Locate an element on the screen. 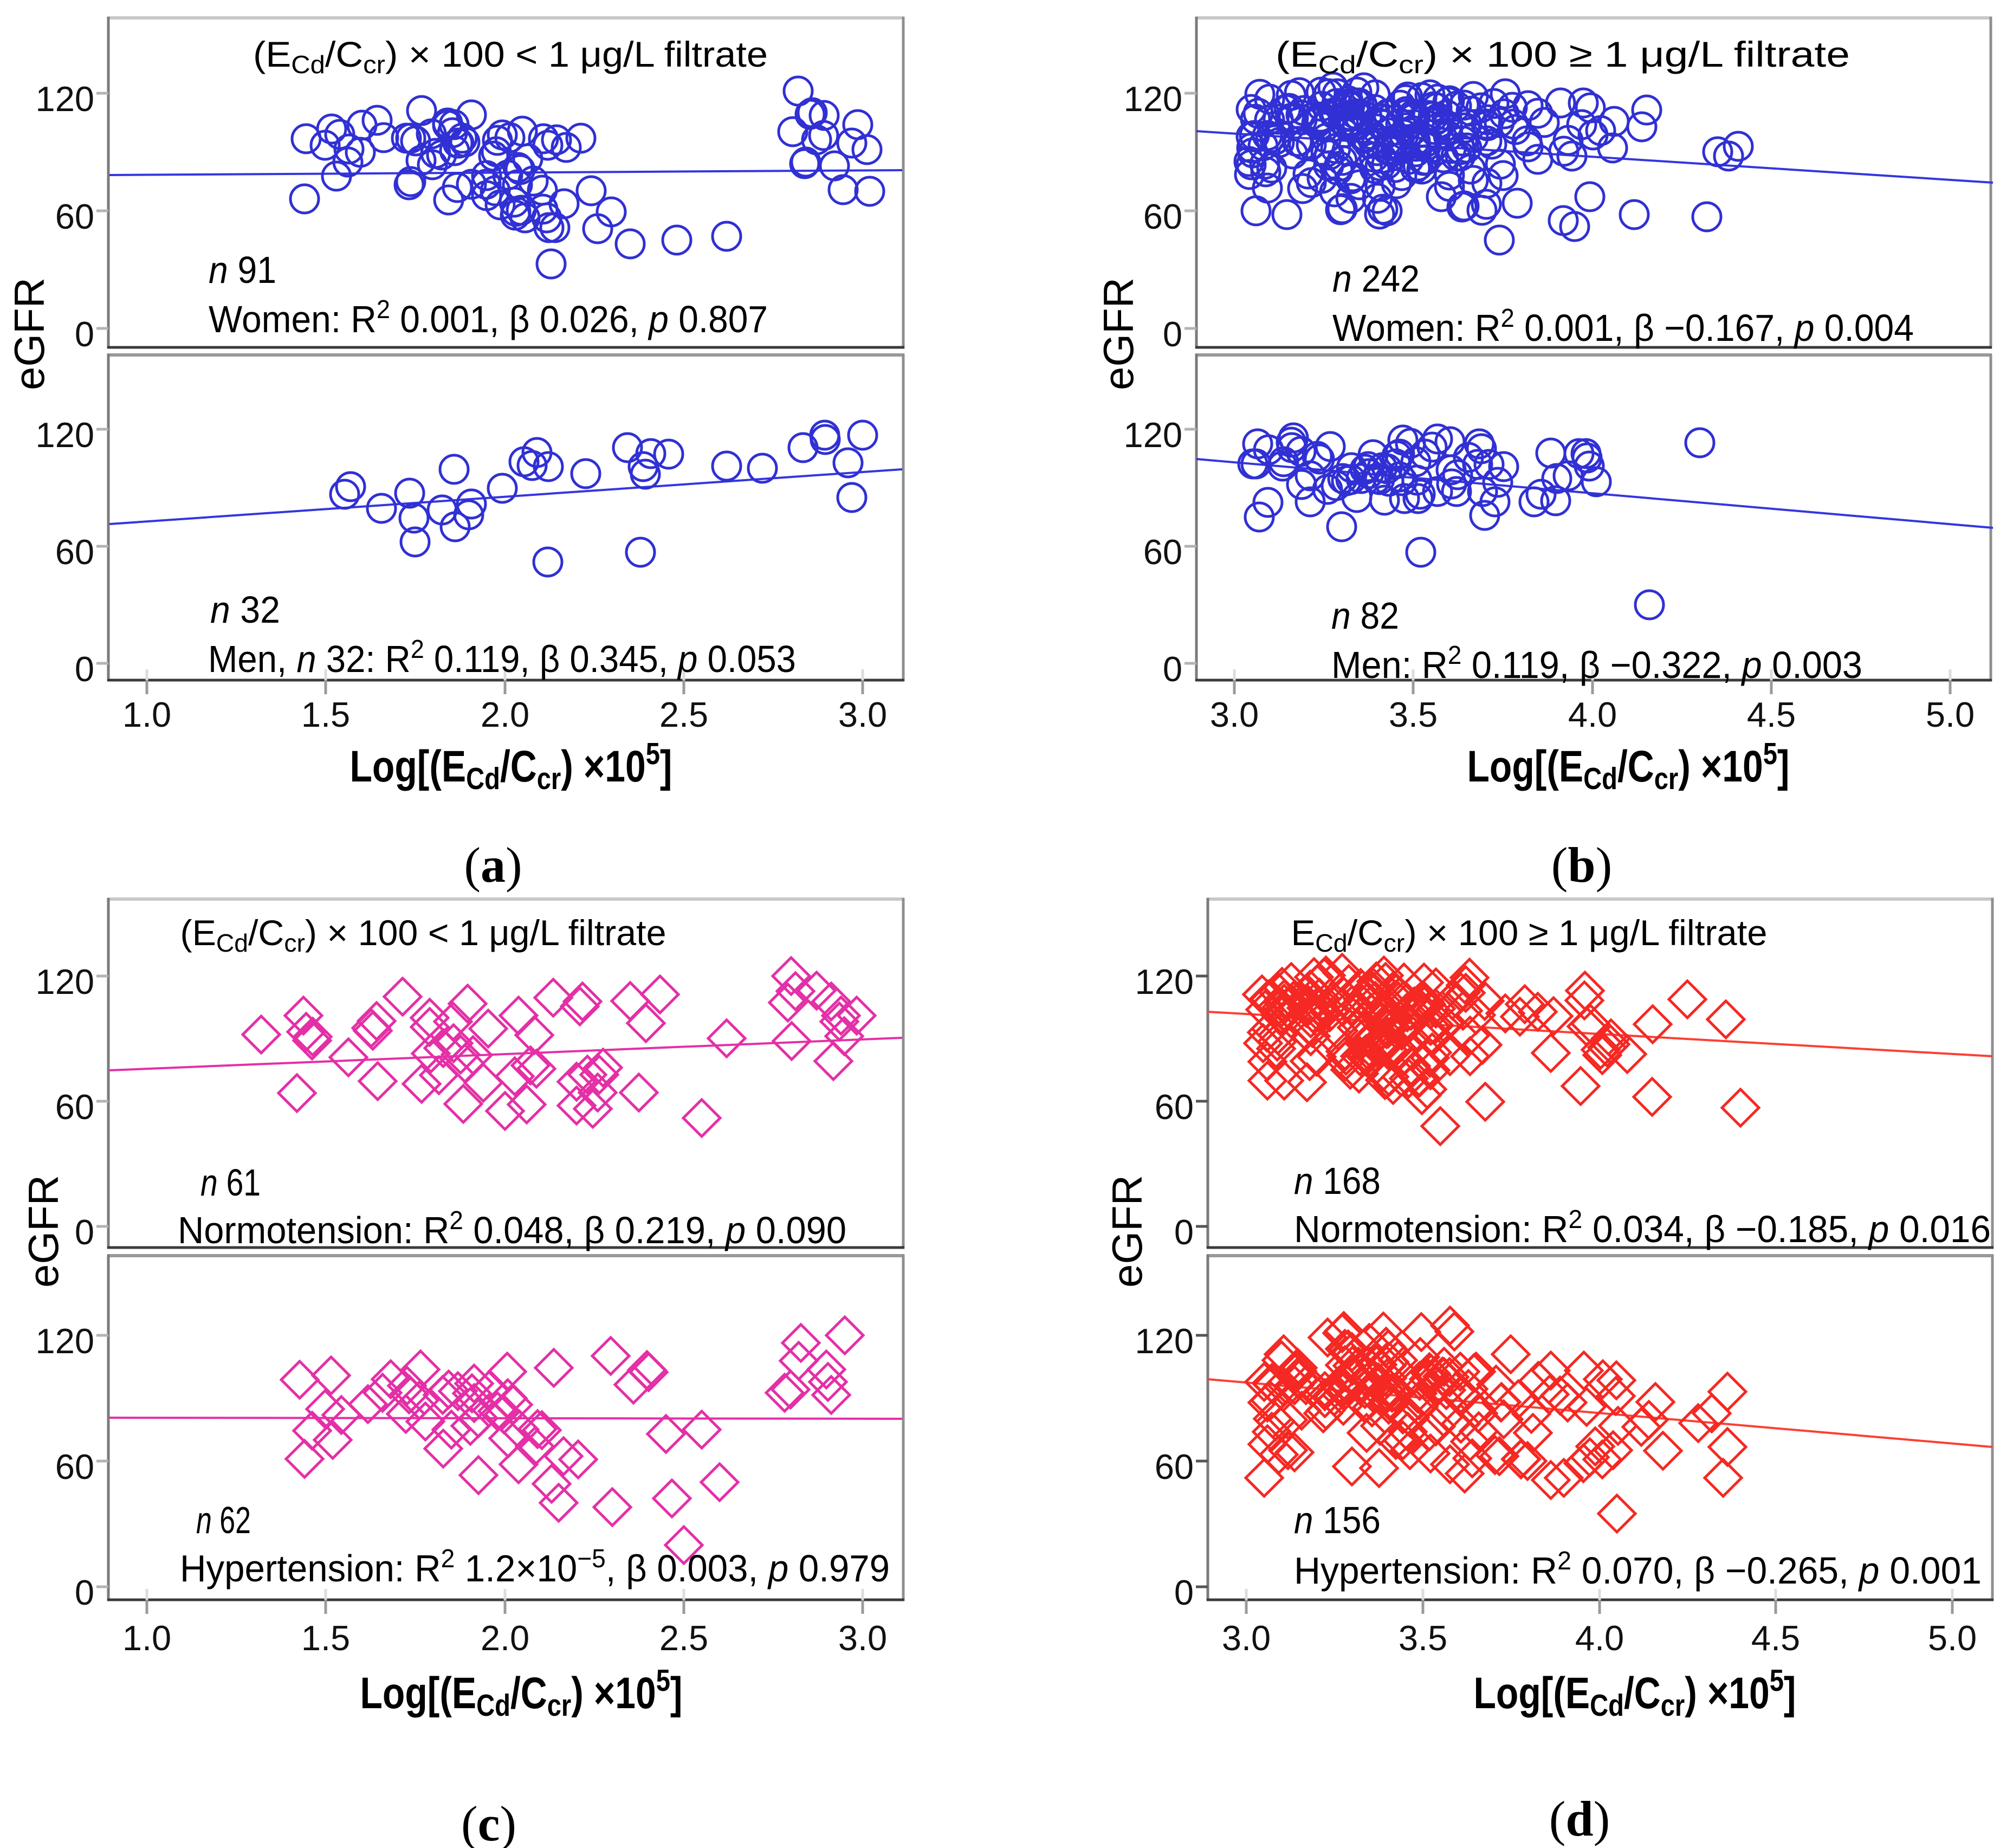 Image resolution: width=2013 pixels, height=1848 pixels. svg-text:Normotension: R2 0.048, β 0.21: Normotension: R2 0.048, β 0.219, p 0.090 is located at coordinates (512, 1229).